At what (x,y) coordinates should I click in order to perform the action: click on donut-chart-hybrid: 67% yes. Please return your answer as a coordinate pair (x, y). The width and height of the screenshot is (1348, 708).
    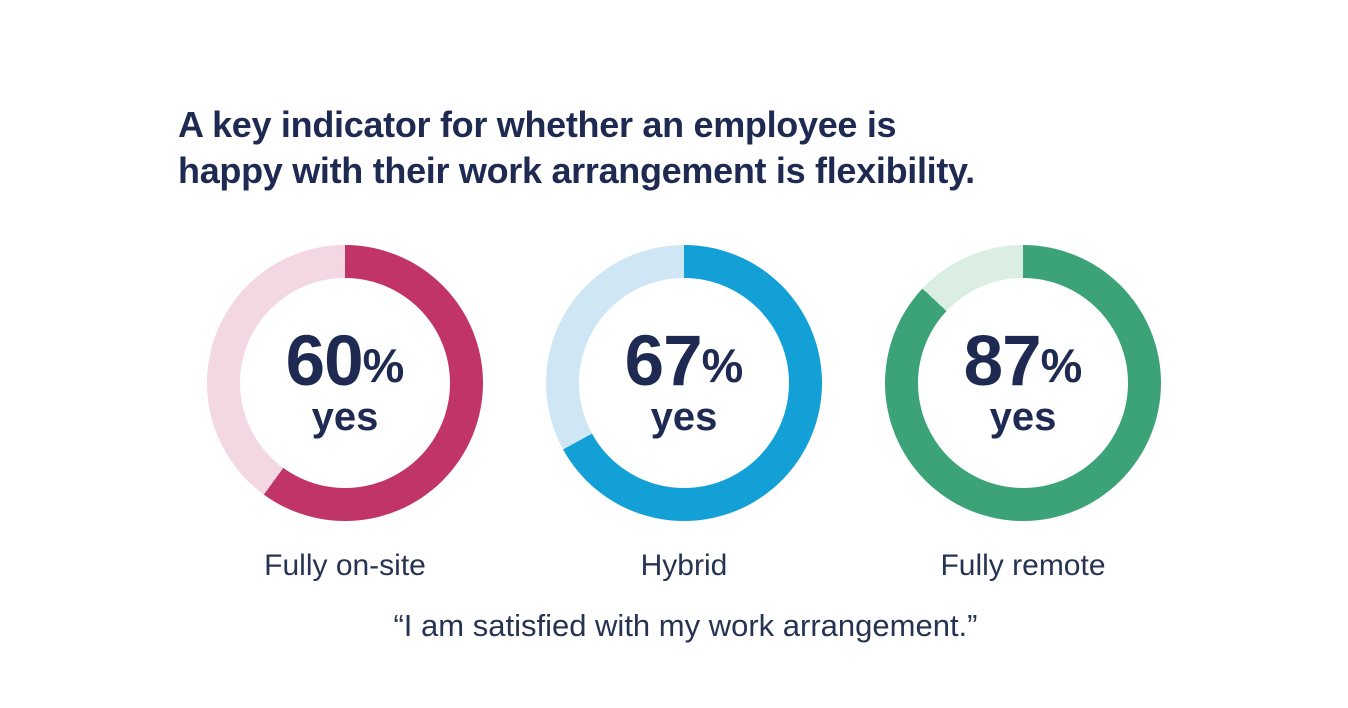
    Looking at the image, I should click on (684, 383).